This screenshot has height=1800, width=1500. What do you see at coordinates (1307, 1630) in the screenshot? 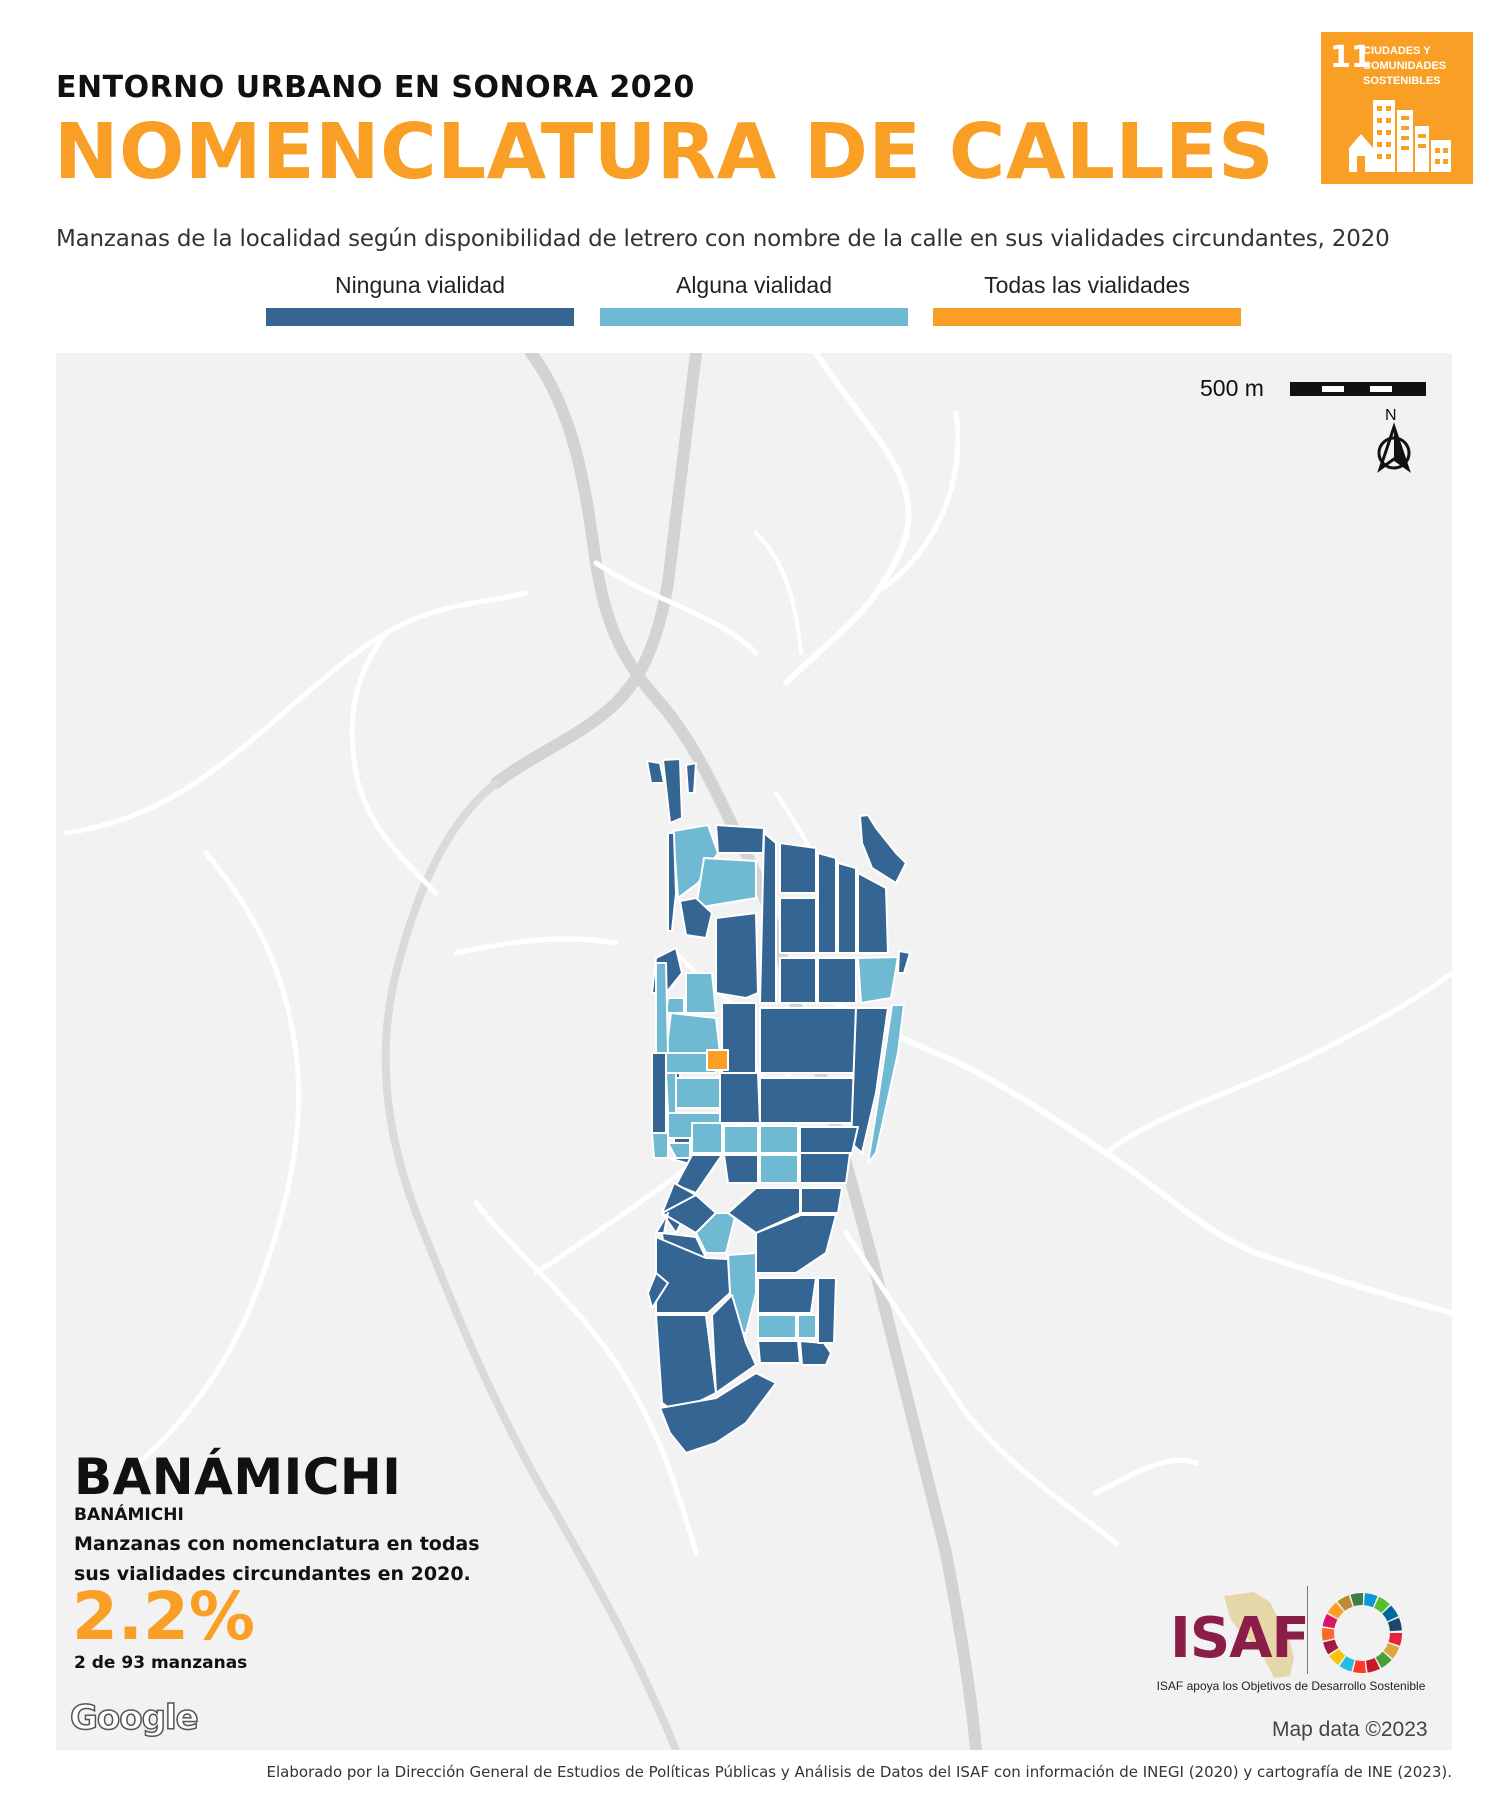
I see `logo-divider` at bounding box center [1307, 1630].